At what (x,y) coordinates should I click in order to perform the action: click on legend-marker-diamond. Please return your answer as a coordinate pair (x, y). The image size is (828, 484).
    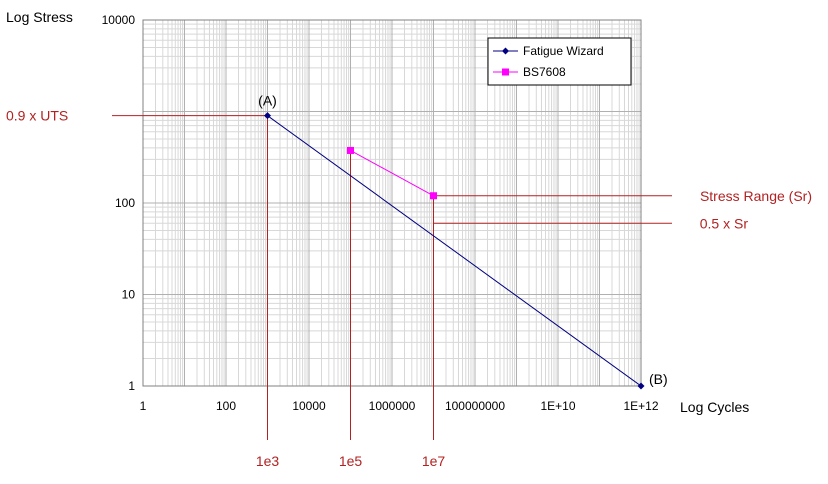
    Looking at the image, I should click on (505, 51).